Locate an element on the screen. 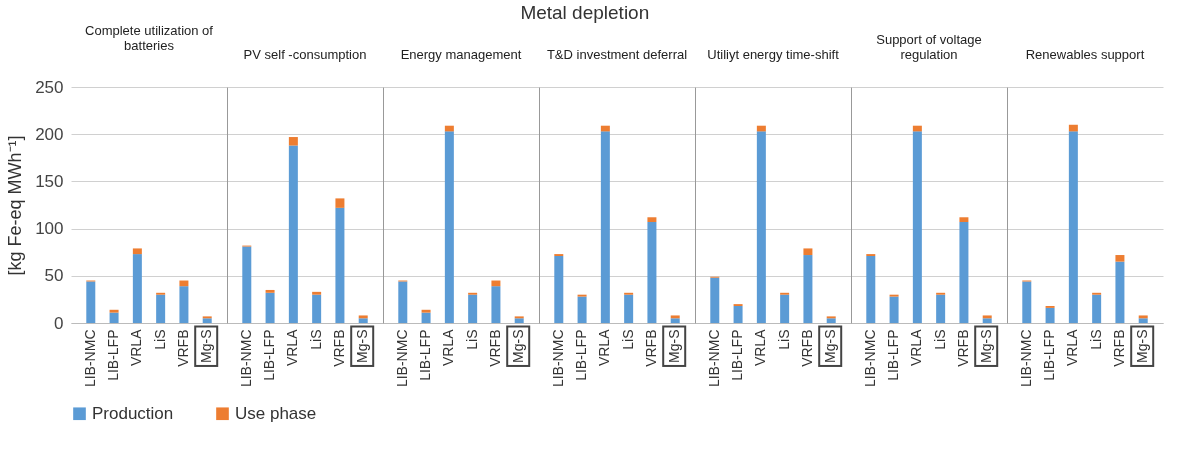  chart-title: T&D investment deferral is located at coordinates (617, 54).